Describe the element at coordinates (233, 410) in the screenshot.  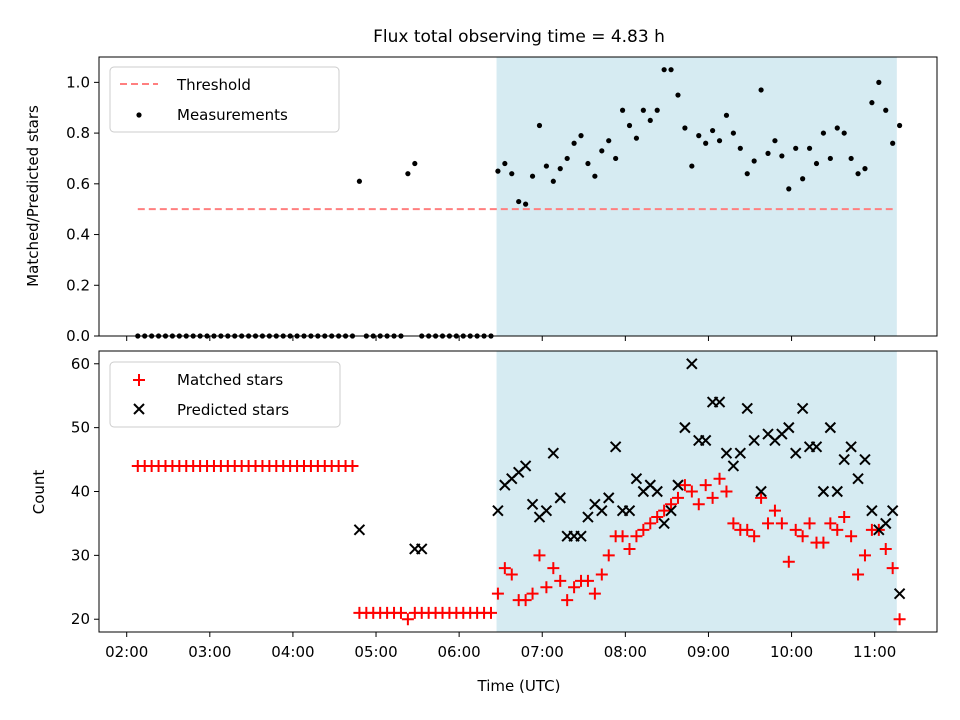
I see `legend-predicted-label: Predicted stars` at that location.